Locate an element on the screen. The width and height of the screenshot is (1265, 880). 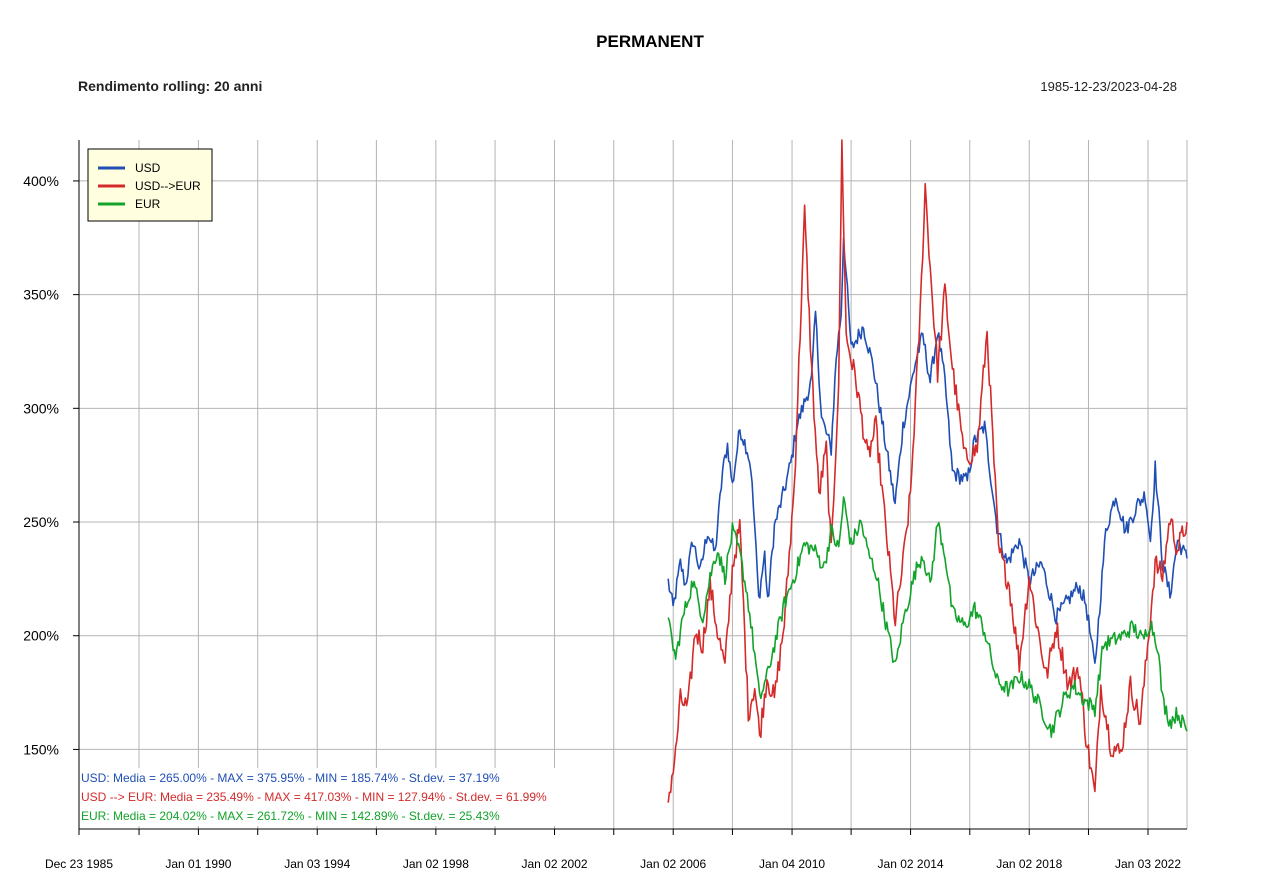
x-tick-label: Jan 02 2014 is located at coordinates (911, 864).